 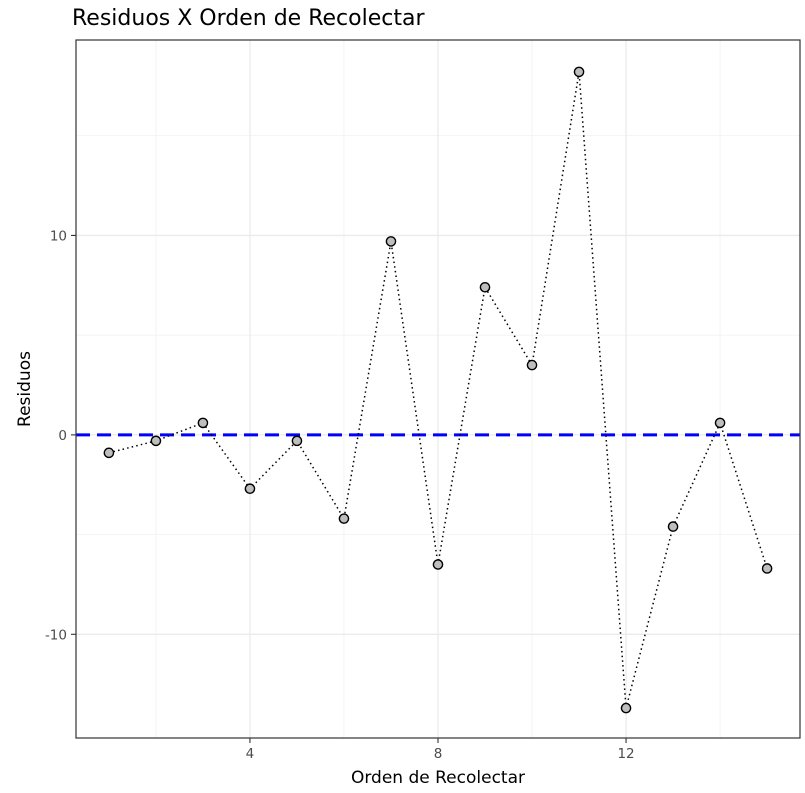 I want to click on x-axis-ticks: 4 8 12, so click(x=440, y=750).